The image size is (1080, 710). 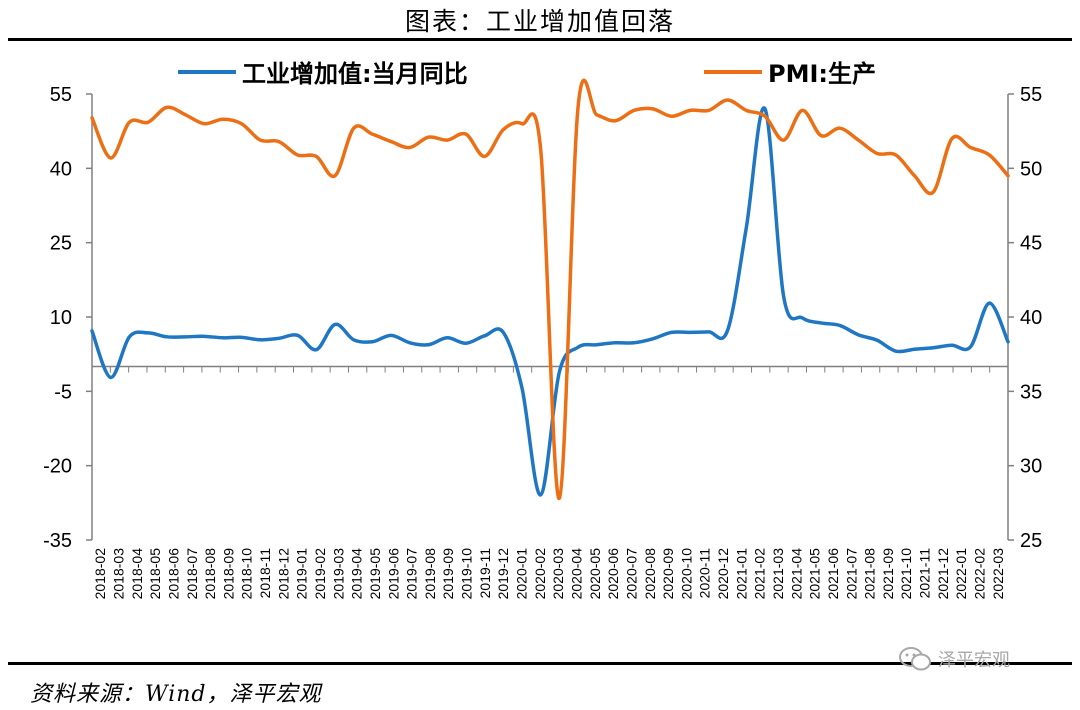 I want to click on y-left-tick-label: 25, so click(x=61, y=244).